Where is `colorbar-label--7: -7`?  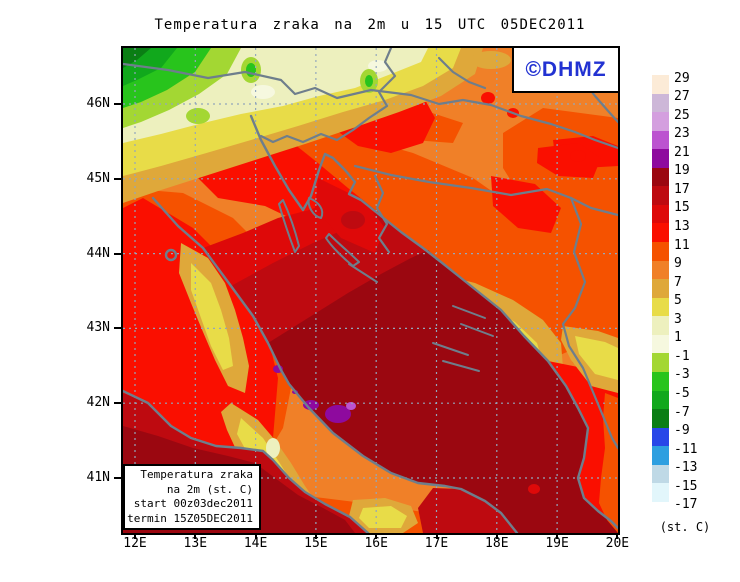
colorbar-label--7: -7 is located at coordinates (682, 412).